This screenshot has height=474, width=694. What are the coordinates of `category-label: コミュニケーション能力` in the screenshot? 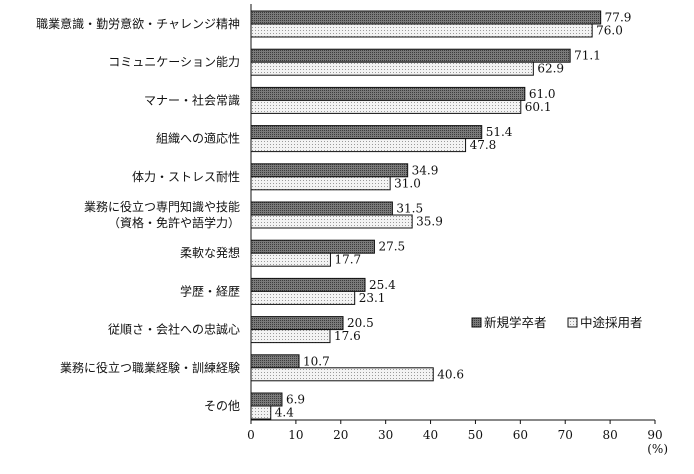 It's located at (174, 62).